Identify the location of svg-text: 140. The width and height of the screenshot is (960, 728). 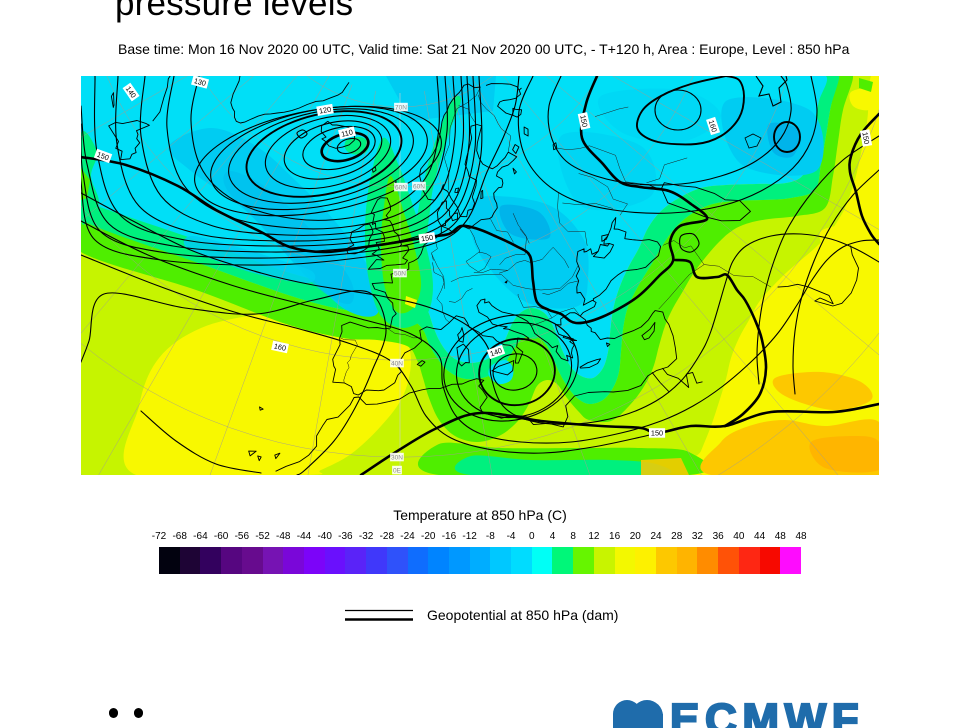
(496, 352).